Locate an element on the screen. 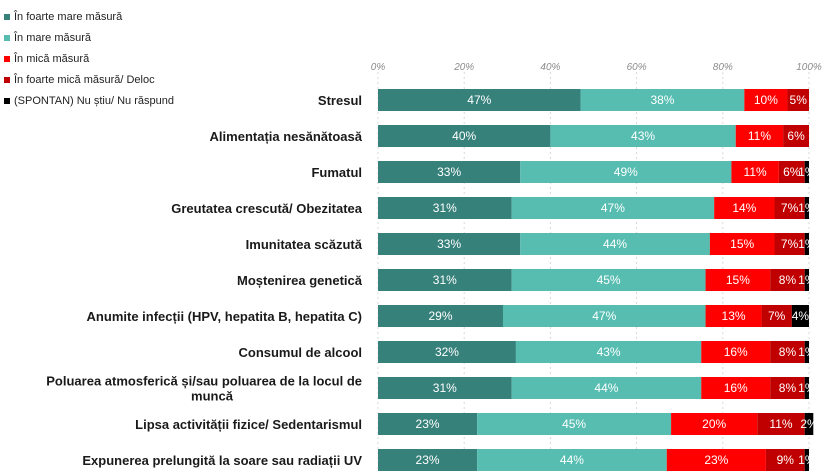 Image resolution: width=837 pixels, height=472 pixels. category-label: Stresul is located at coordinates (340, 100).